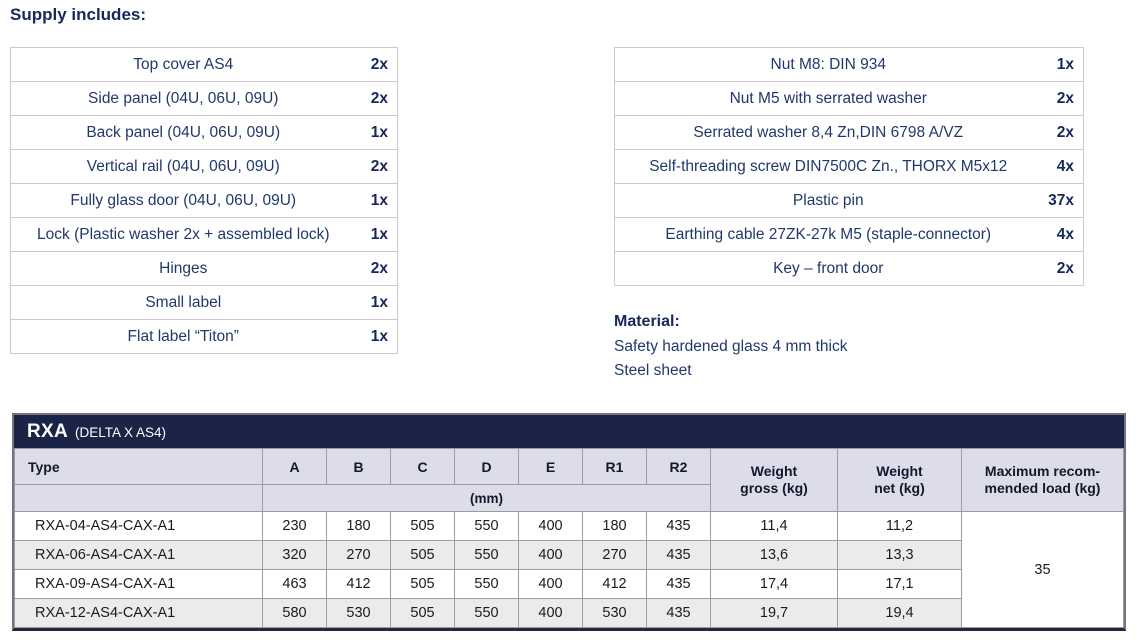  What do you see at coordinates (121, 432) in the screenshot?
I see `spec-table-subtitle: (DELTA X AS4)` at bounding box center [121, 432].